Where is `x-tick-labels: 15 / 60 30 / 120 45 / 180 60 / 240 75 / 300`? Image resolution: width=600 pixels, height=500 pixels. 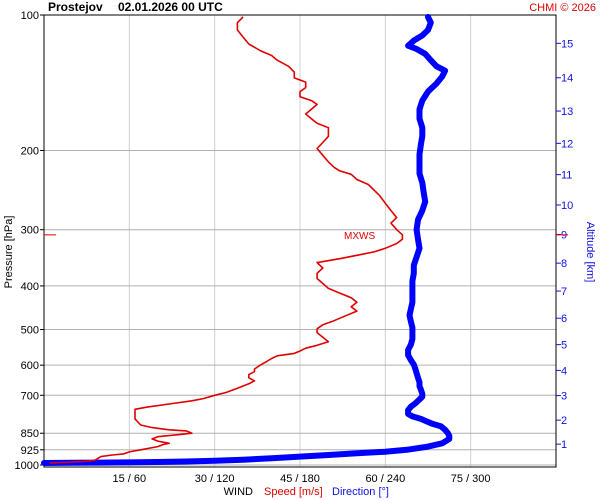
x-tick-labels: 15 / 60 30 / 120 45 / 180 60 / 240 75 / 300 is located at coordinates (302, 479).